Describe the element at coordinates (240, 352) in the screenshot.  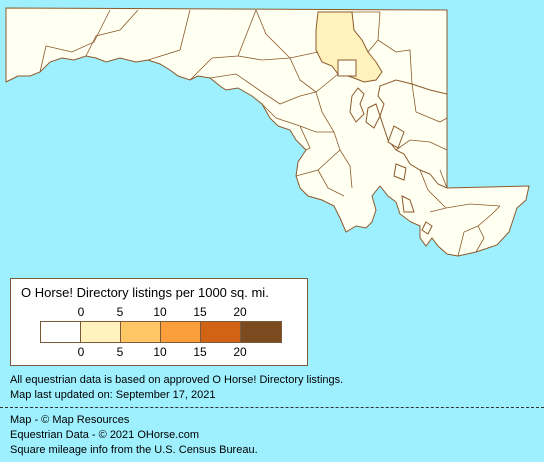
I see `legend-bottom-tick: 20` at that location.